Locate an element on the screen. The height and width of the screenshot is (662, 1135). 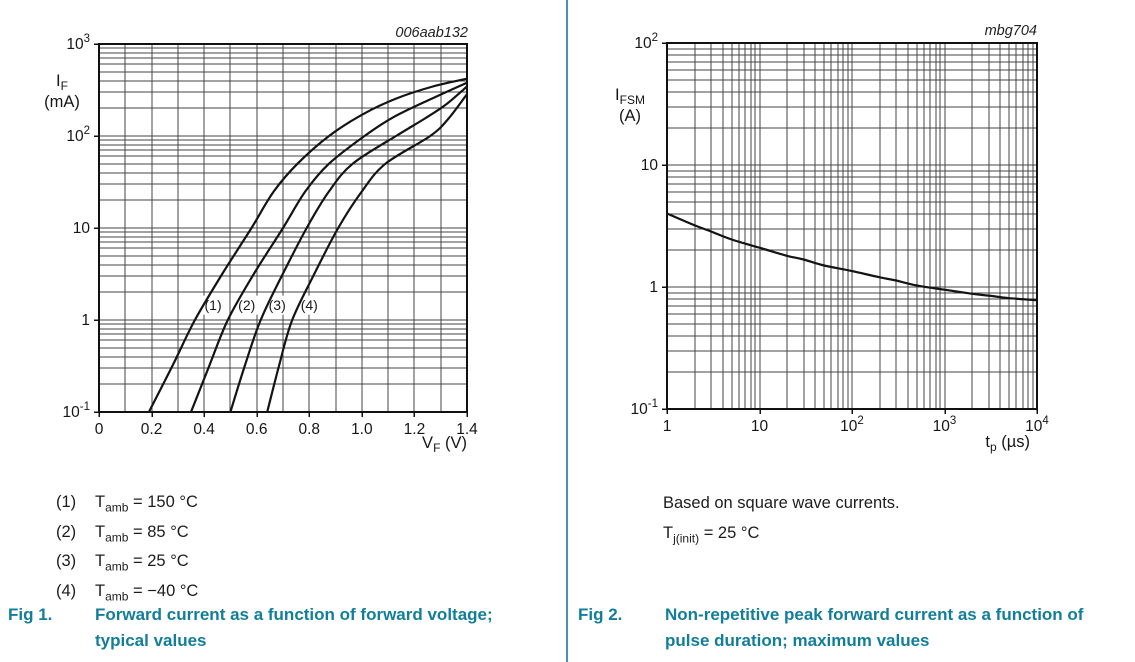
tick-label: 1.0 is located at coordinates (362, 429).